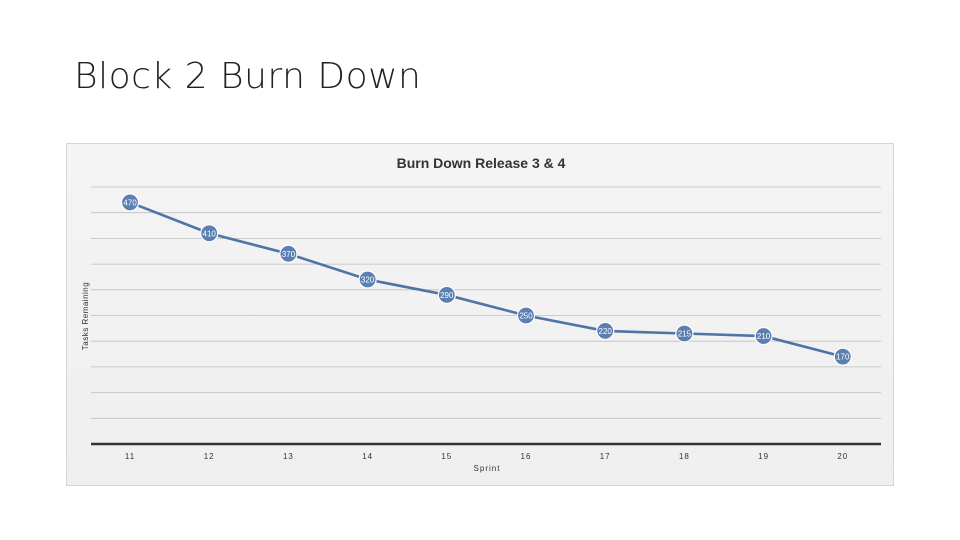 This screenshot has height=540, width=960. I want to click on data-label: 370, so click(289, 254).